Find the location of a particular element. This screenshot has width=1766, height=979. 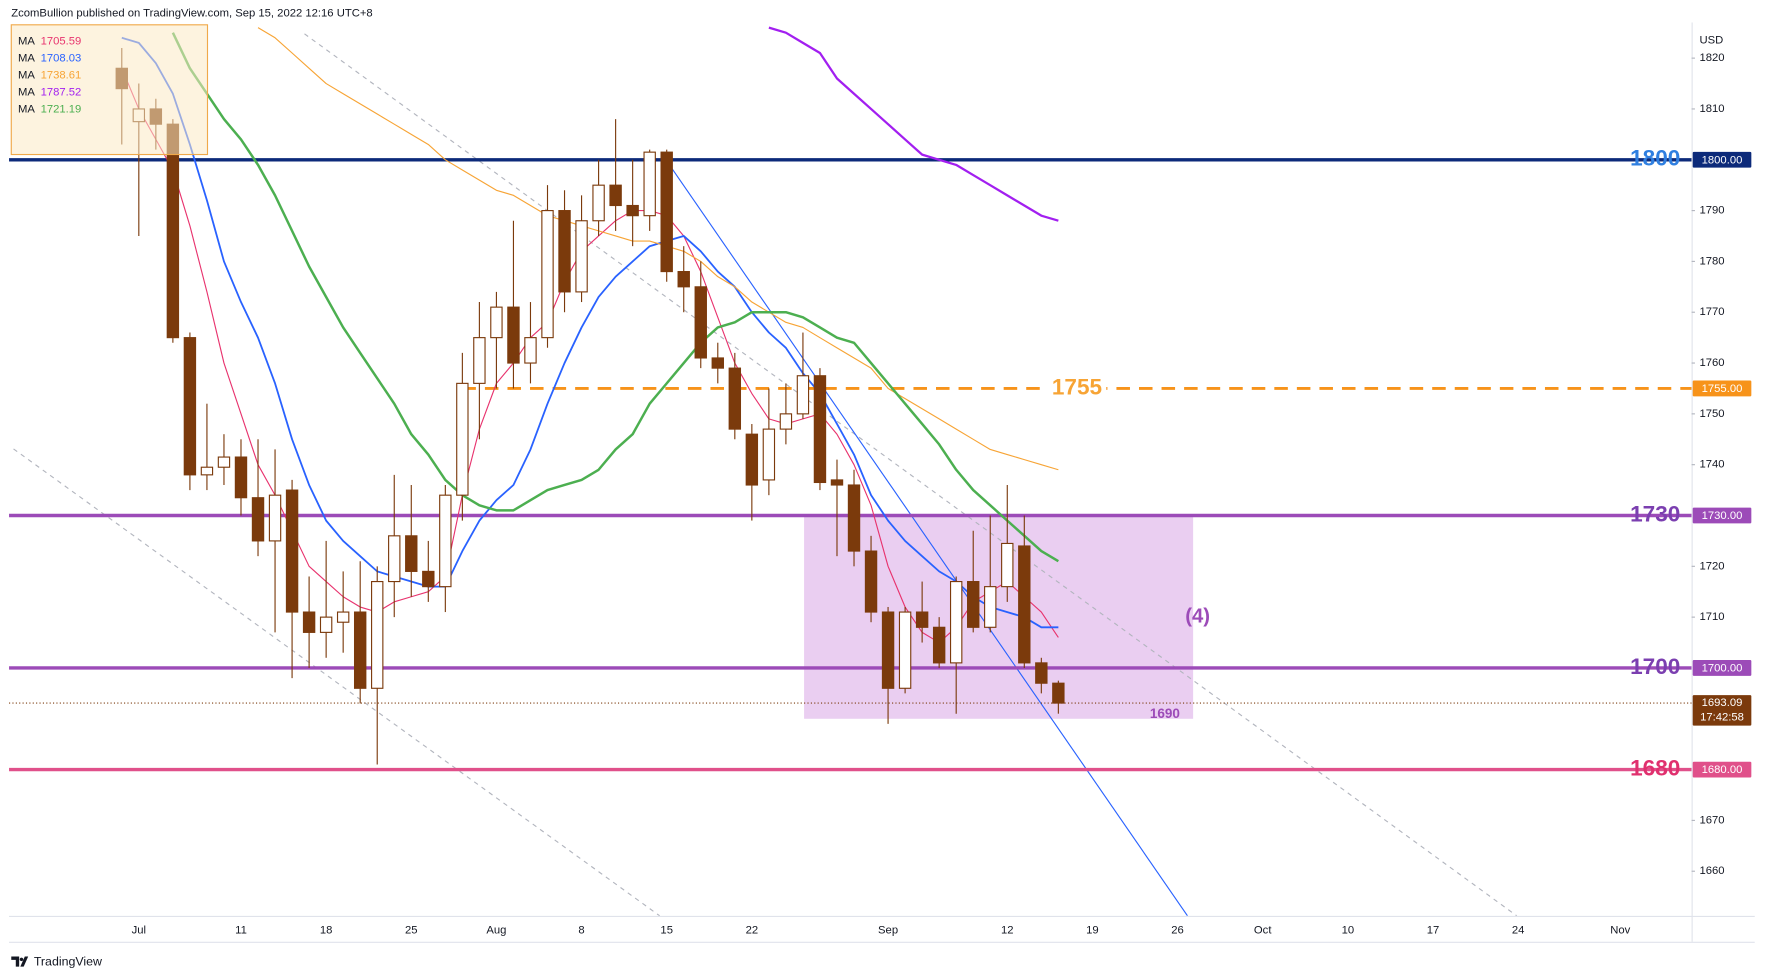

y-tick-label: 1810 is located at coordinates (1711, 109).